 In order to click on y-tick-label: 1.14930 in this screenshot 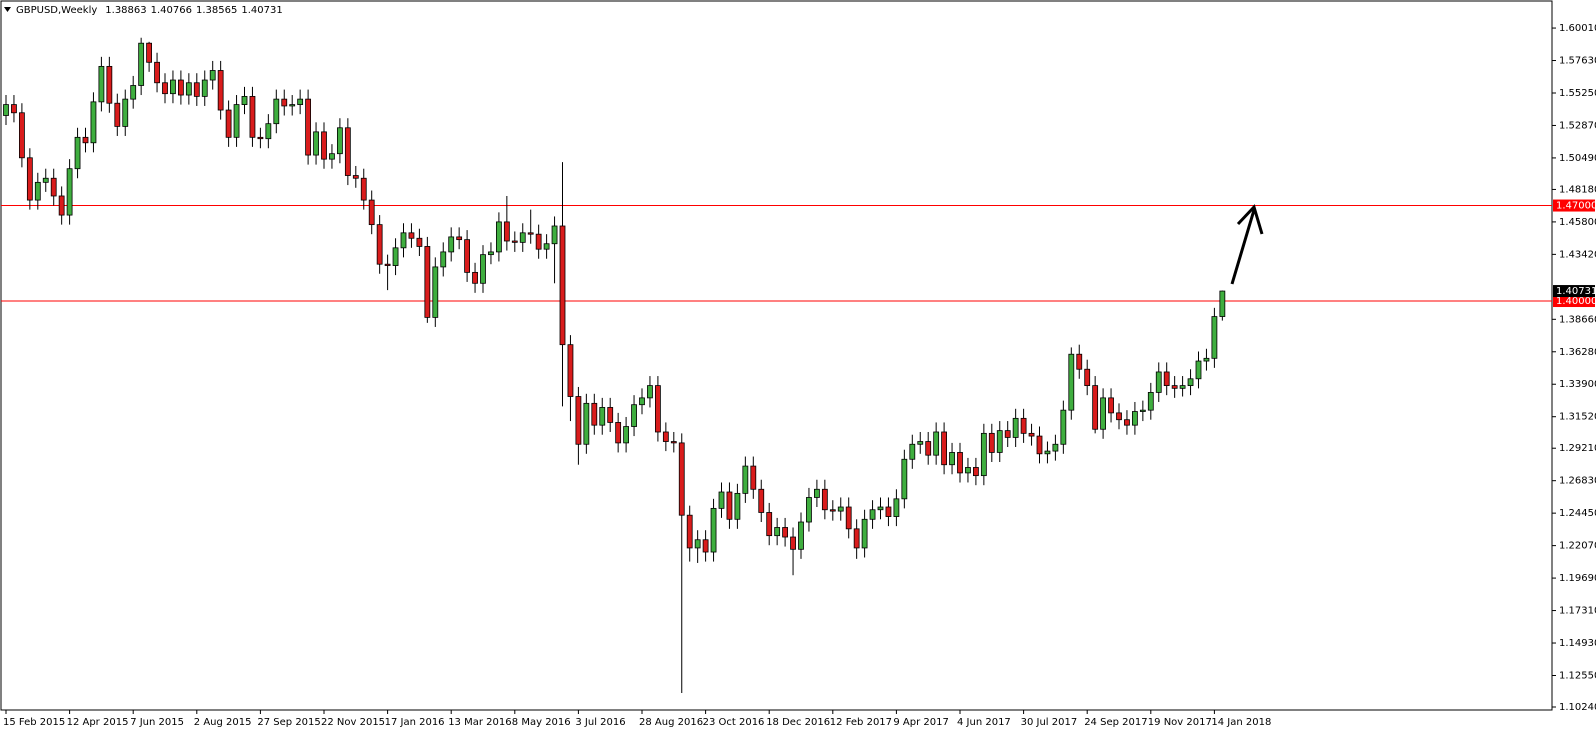, I will do `click(1577, 643)`.